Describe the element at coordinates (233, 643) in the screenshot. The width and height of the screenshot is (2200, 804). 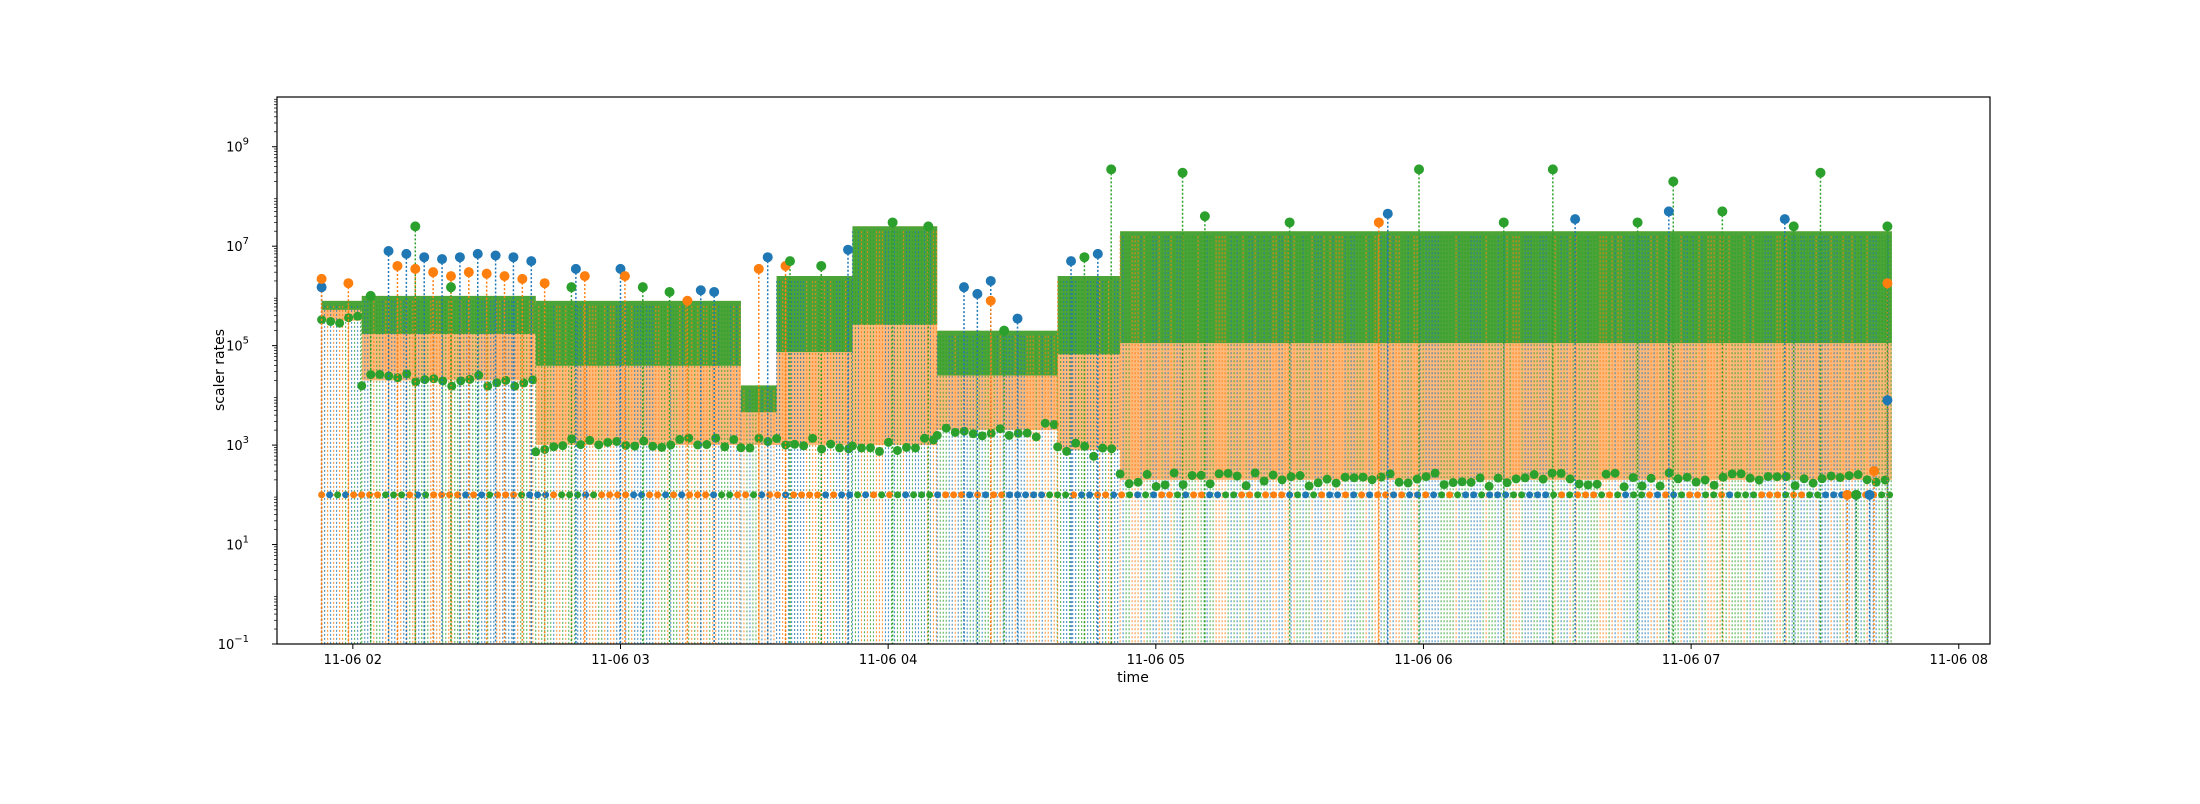
I see `y-tick-label: 10⁻¹` at that location.